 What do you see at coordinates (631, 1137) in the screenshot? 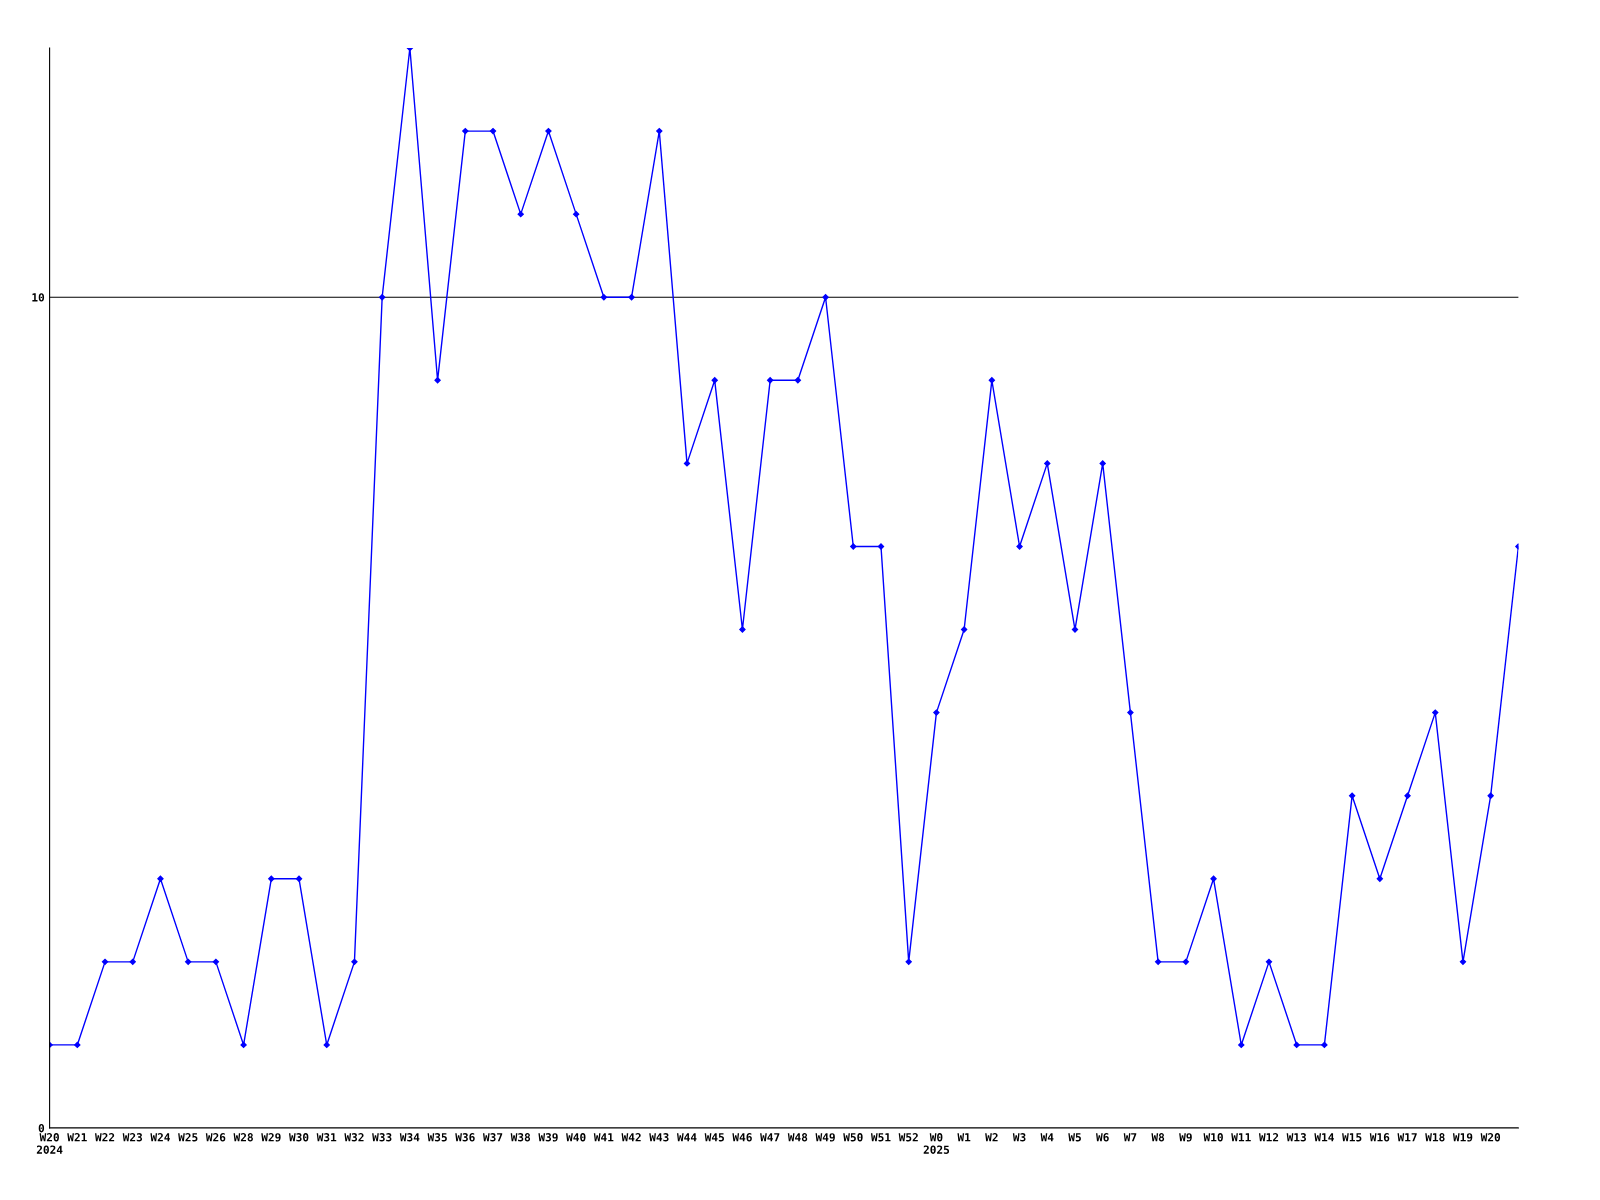
I see `x-tick-label: W42` at bounding box center [631, 1137].